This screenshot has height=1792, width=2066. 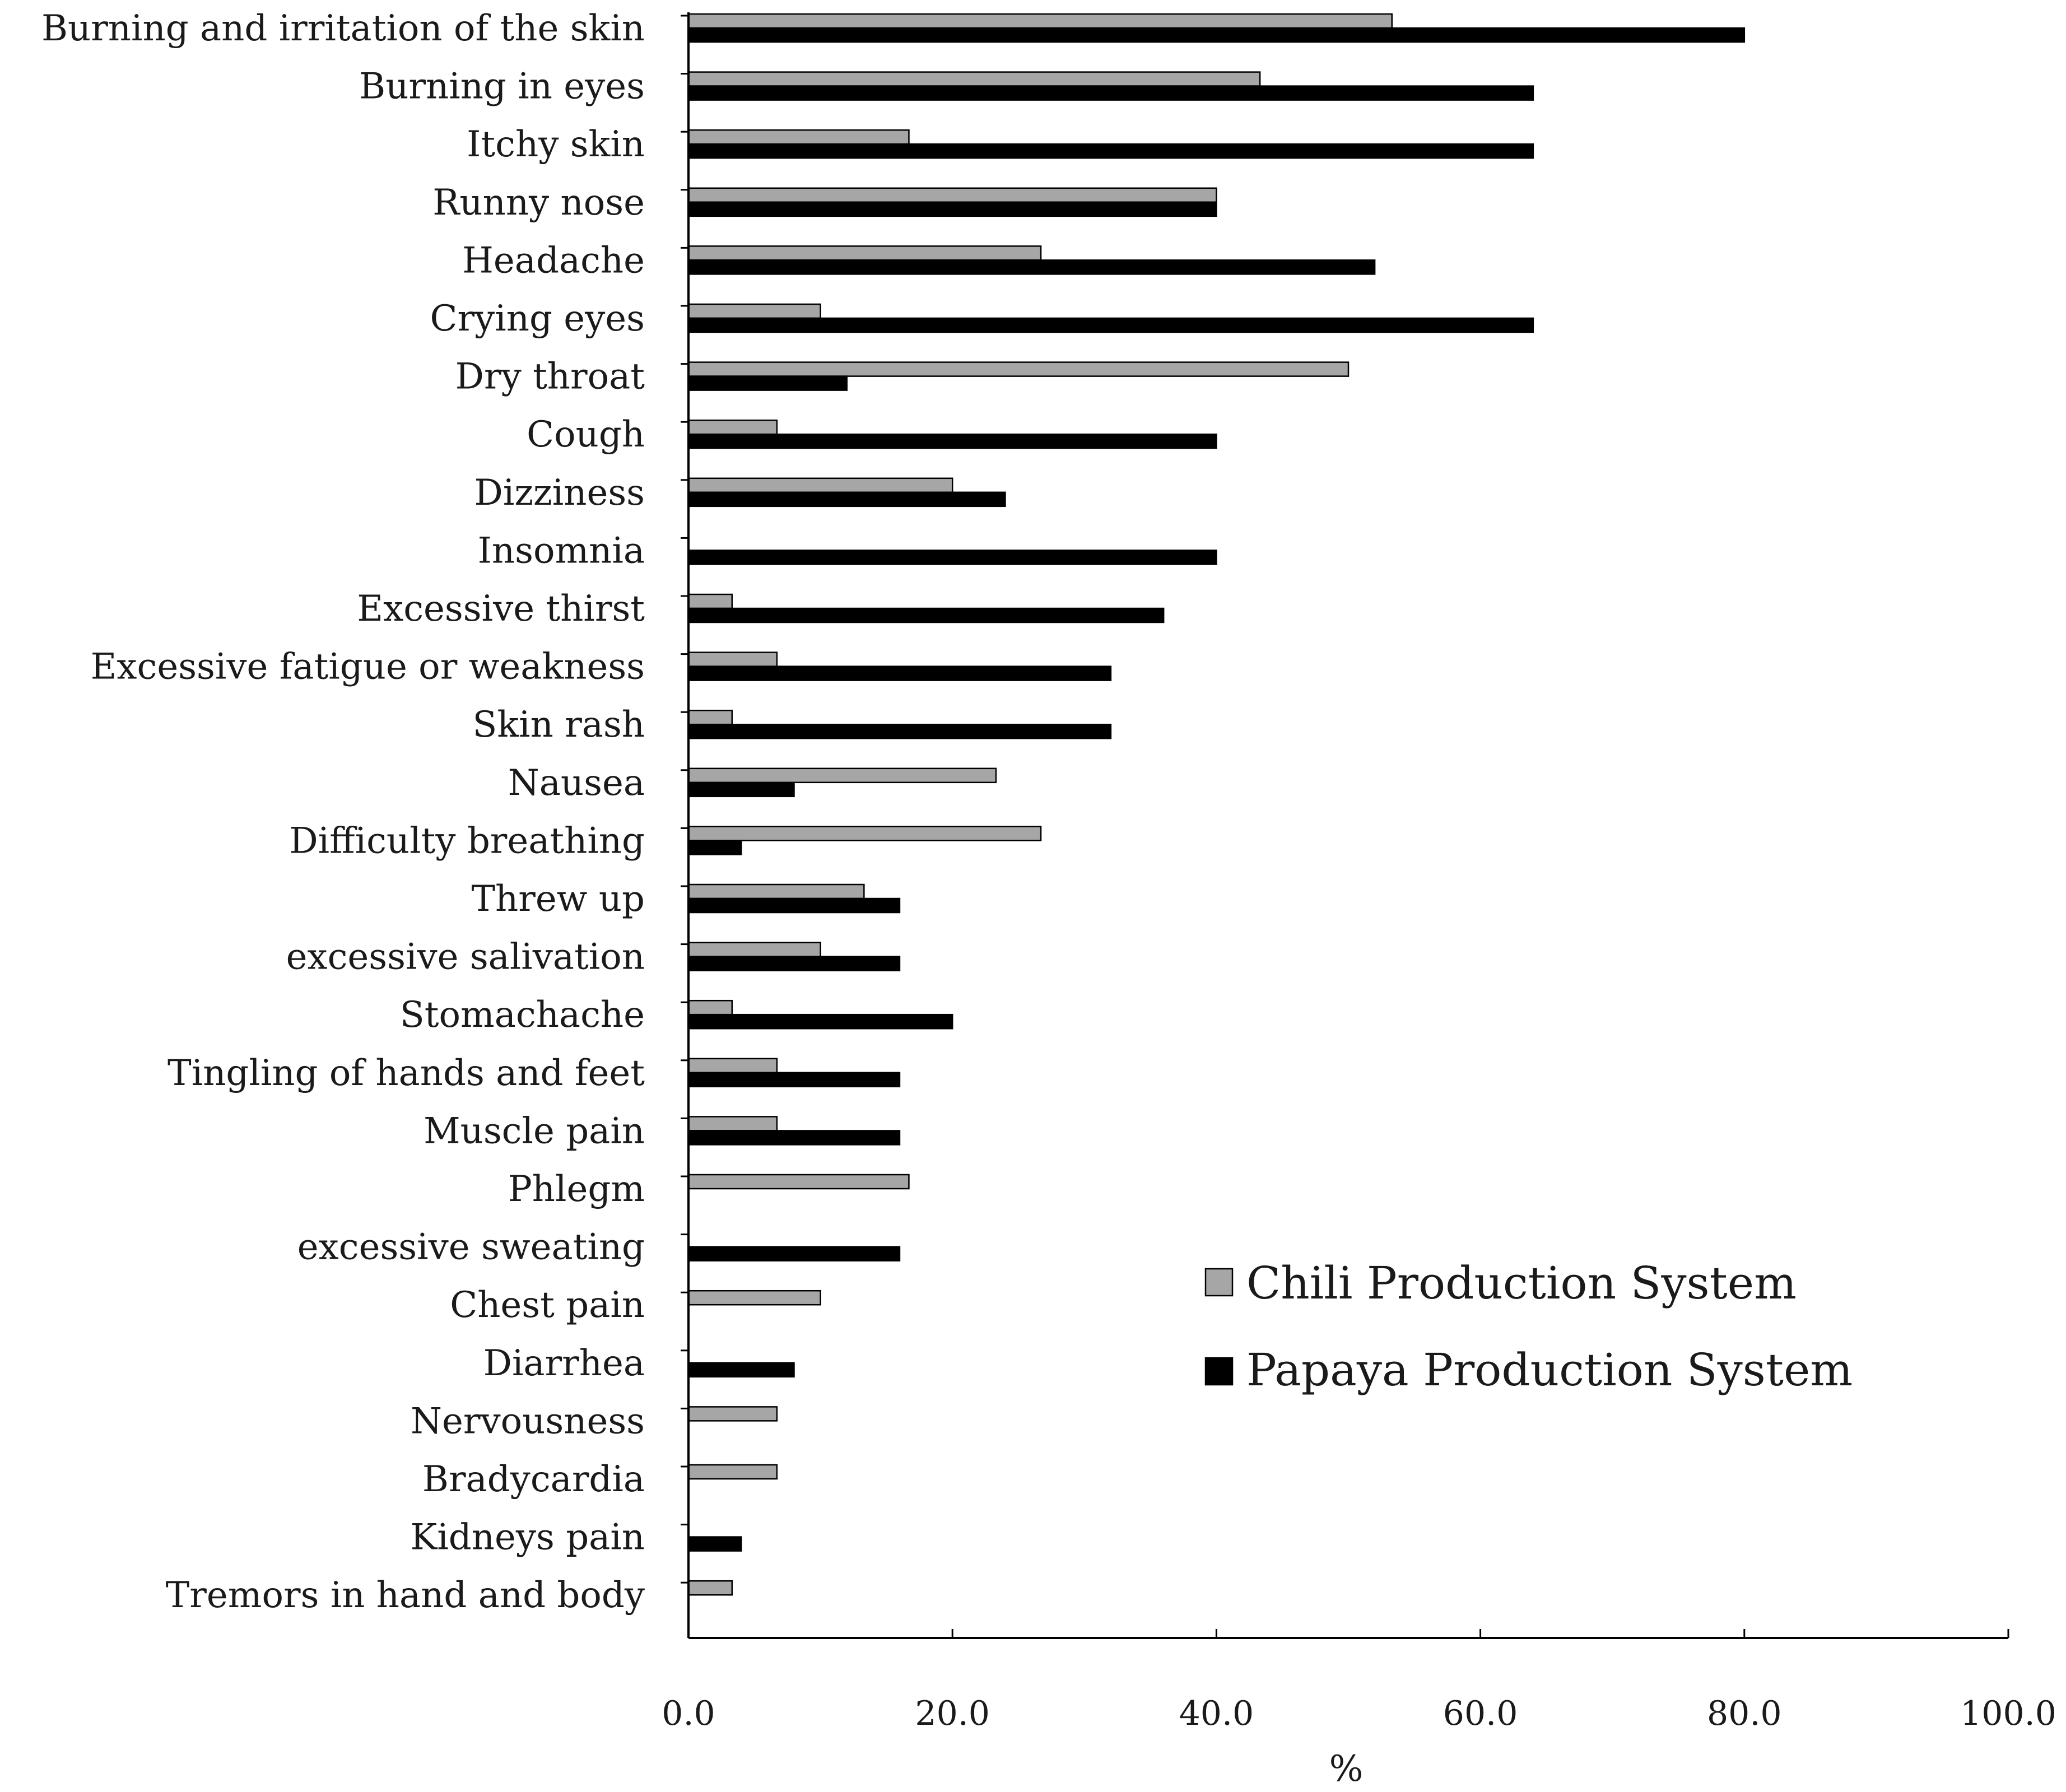 I want to click on category-label: Skin rash, so click(x=559, y=725).